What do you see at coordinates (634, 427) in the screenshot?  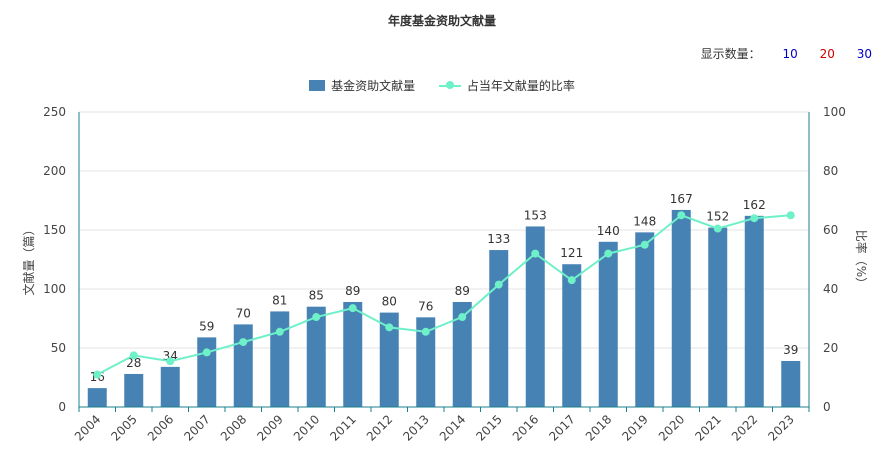 I see `x-tick-label: 2019` at bounding box center [634, 427].